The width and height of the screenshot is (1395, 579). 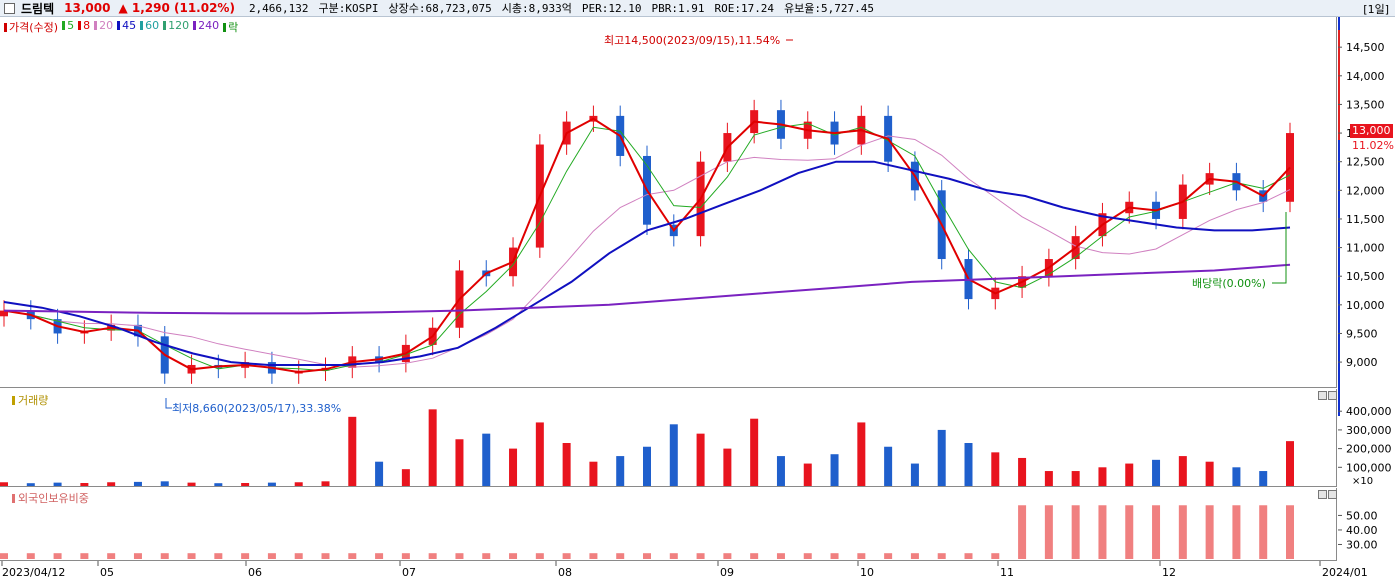 What do you see at coordinates (168, 403) in the screenshot?
I see `low-marker-line` at bounding box center [168, 403].